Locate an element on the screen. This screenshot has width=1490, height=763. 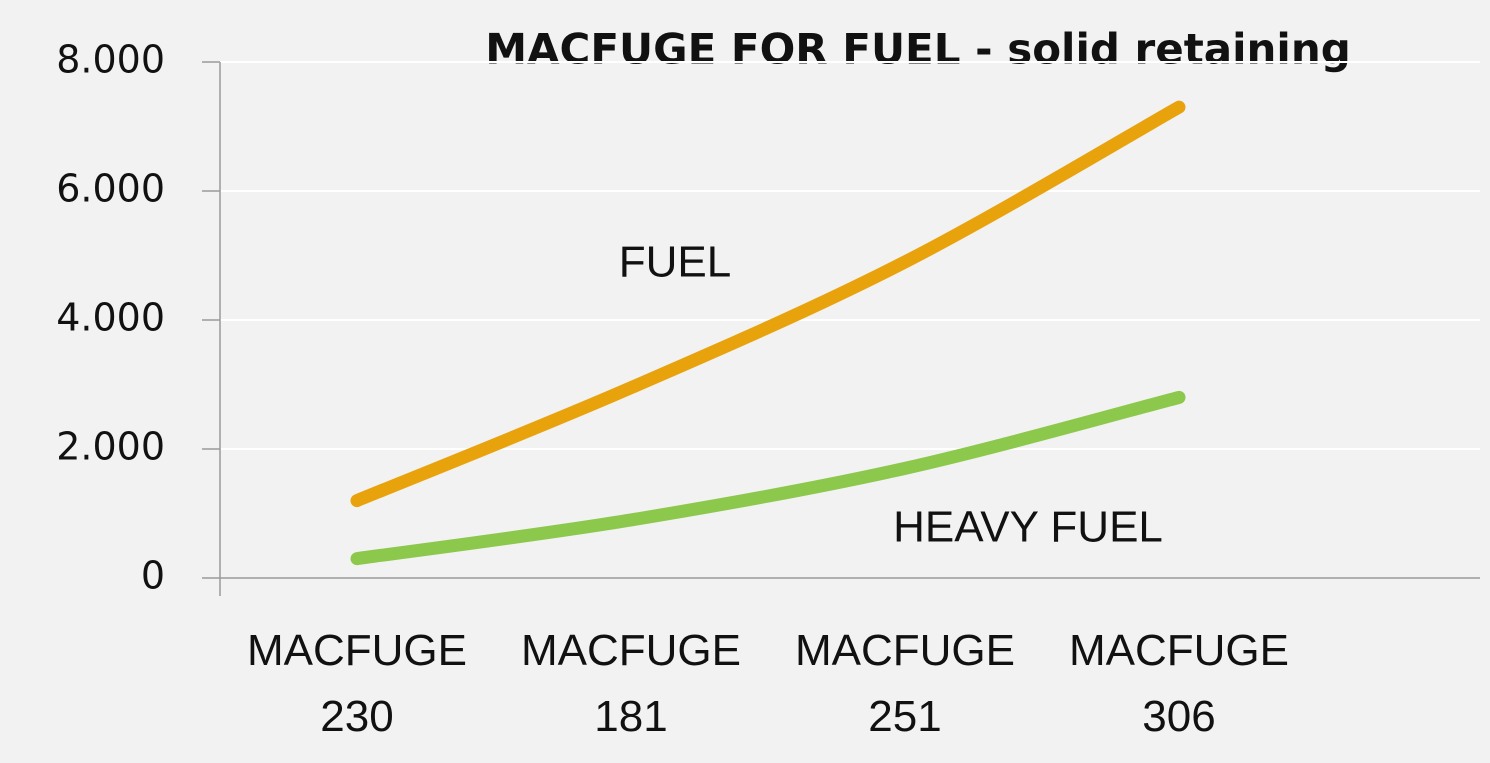
y-tick-label: 6.000 is located at coordinates (110, 189).